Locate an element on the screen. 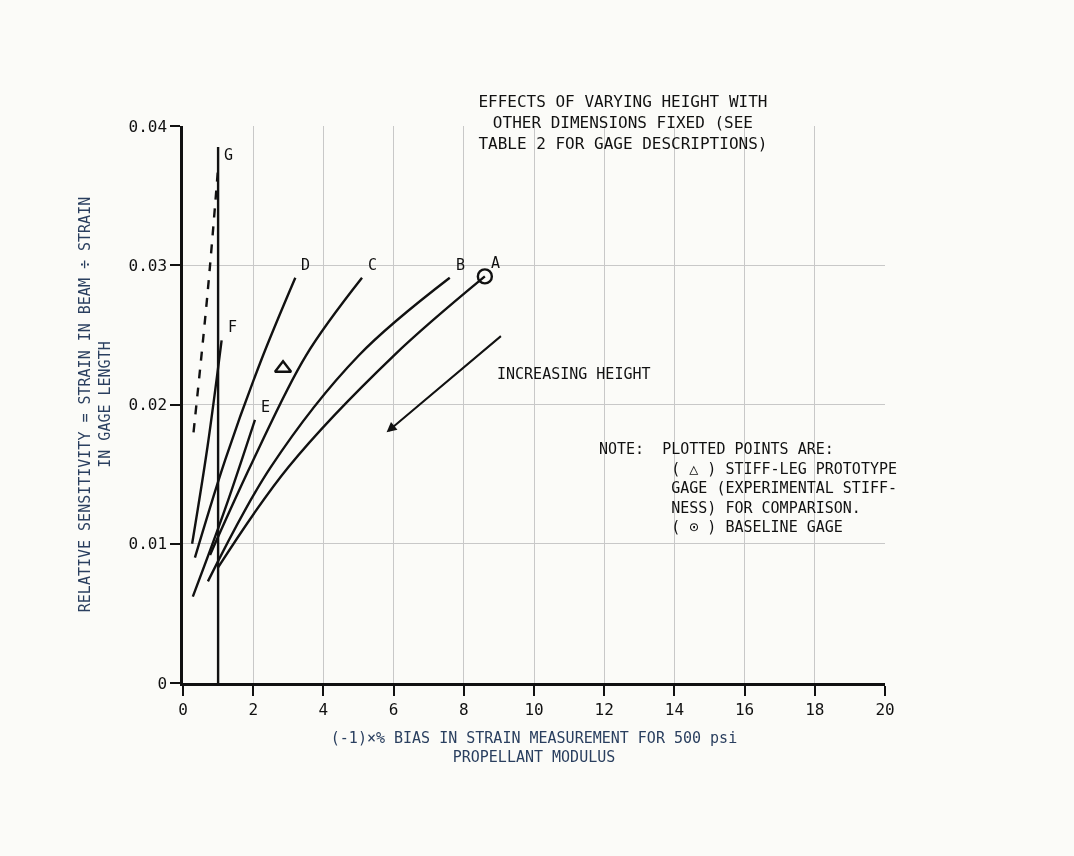 The width and height of the screenshot is (1074, 856). y-tick-label: 0.02 is located at coordinates (148, 405).